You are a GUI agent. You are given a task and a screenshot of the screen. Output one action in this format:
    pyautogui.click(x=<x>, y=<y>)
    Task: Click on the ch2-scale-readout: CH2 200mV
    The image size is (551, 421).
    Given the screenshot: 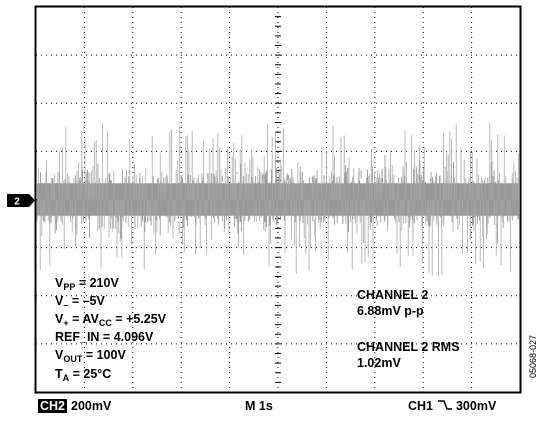 What is the action you would take?
    pyautogui.click(x=74, y=406)
    